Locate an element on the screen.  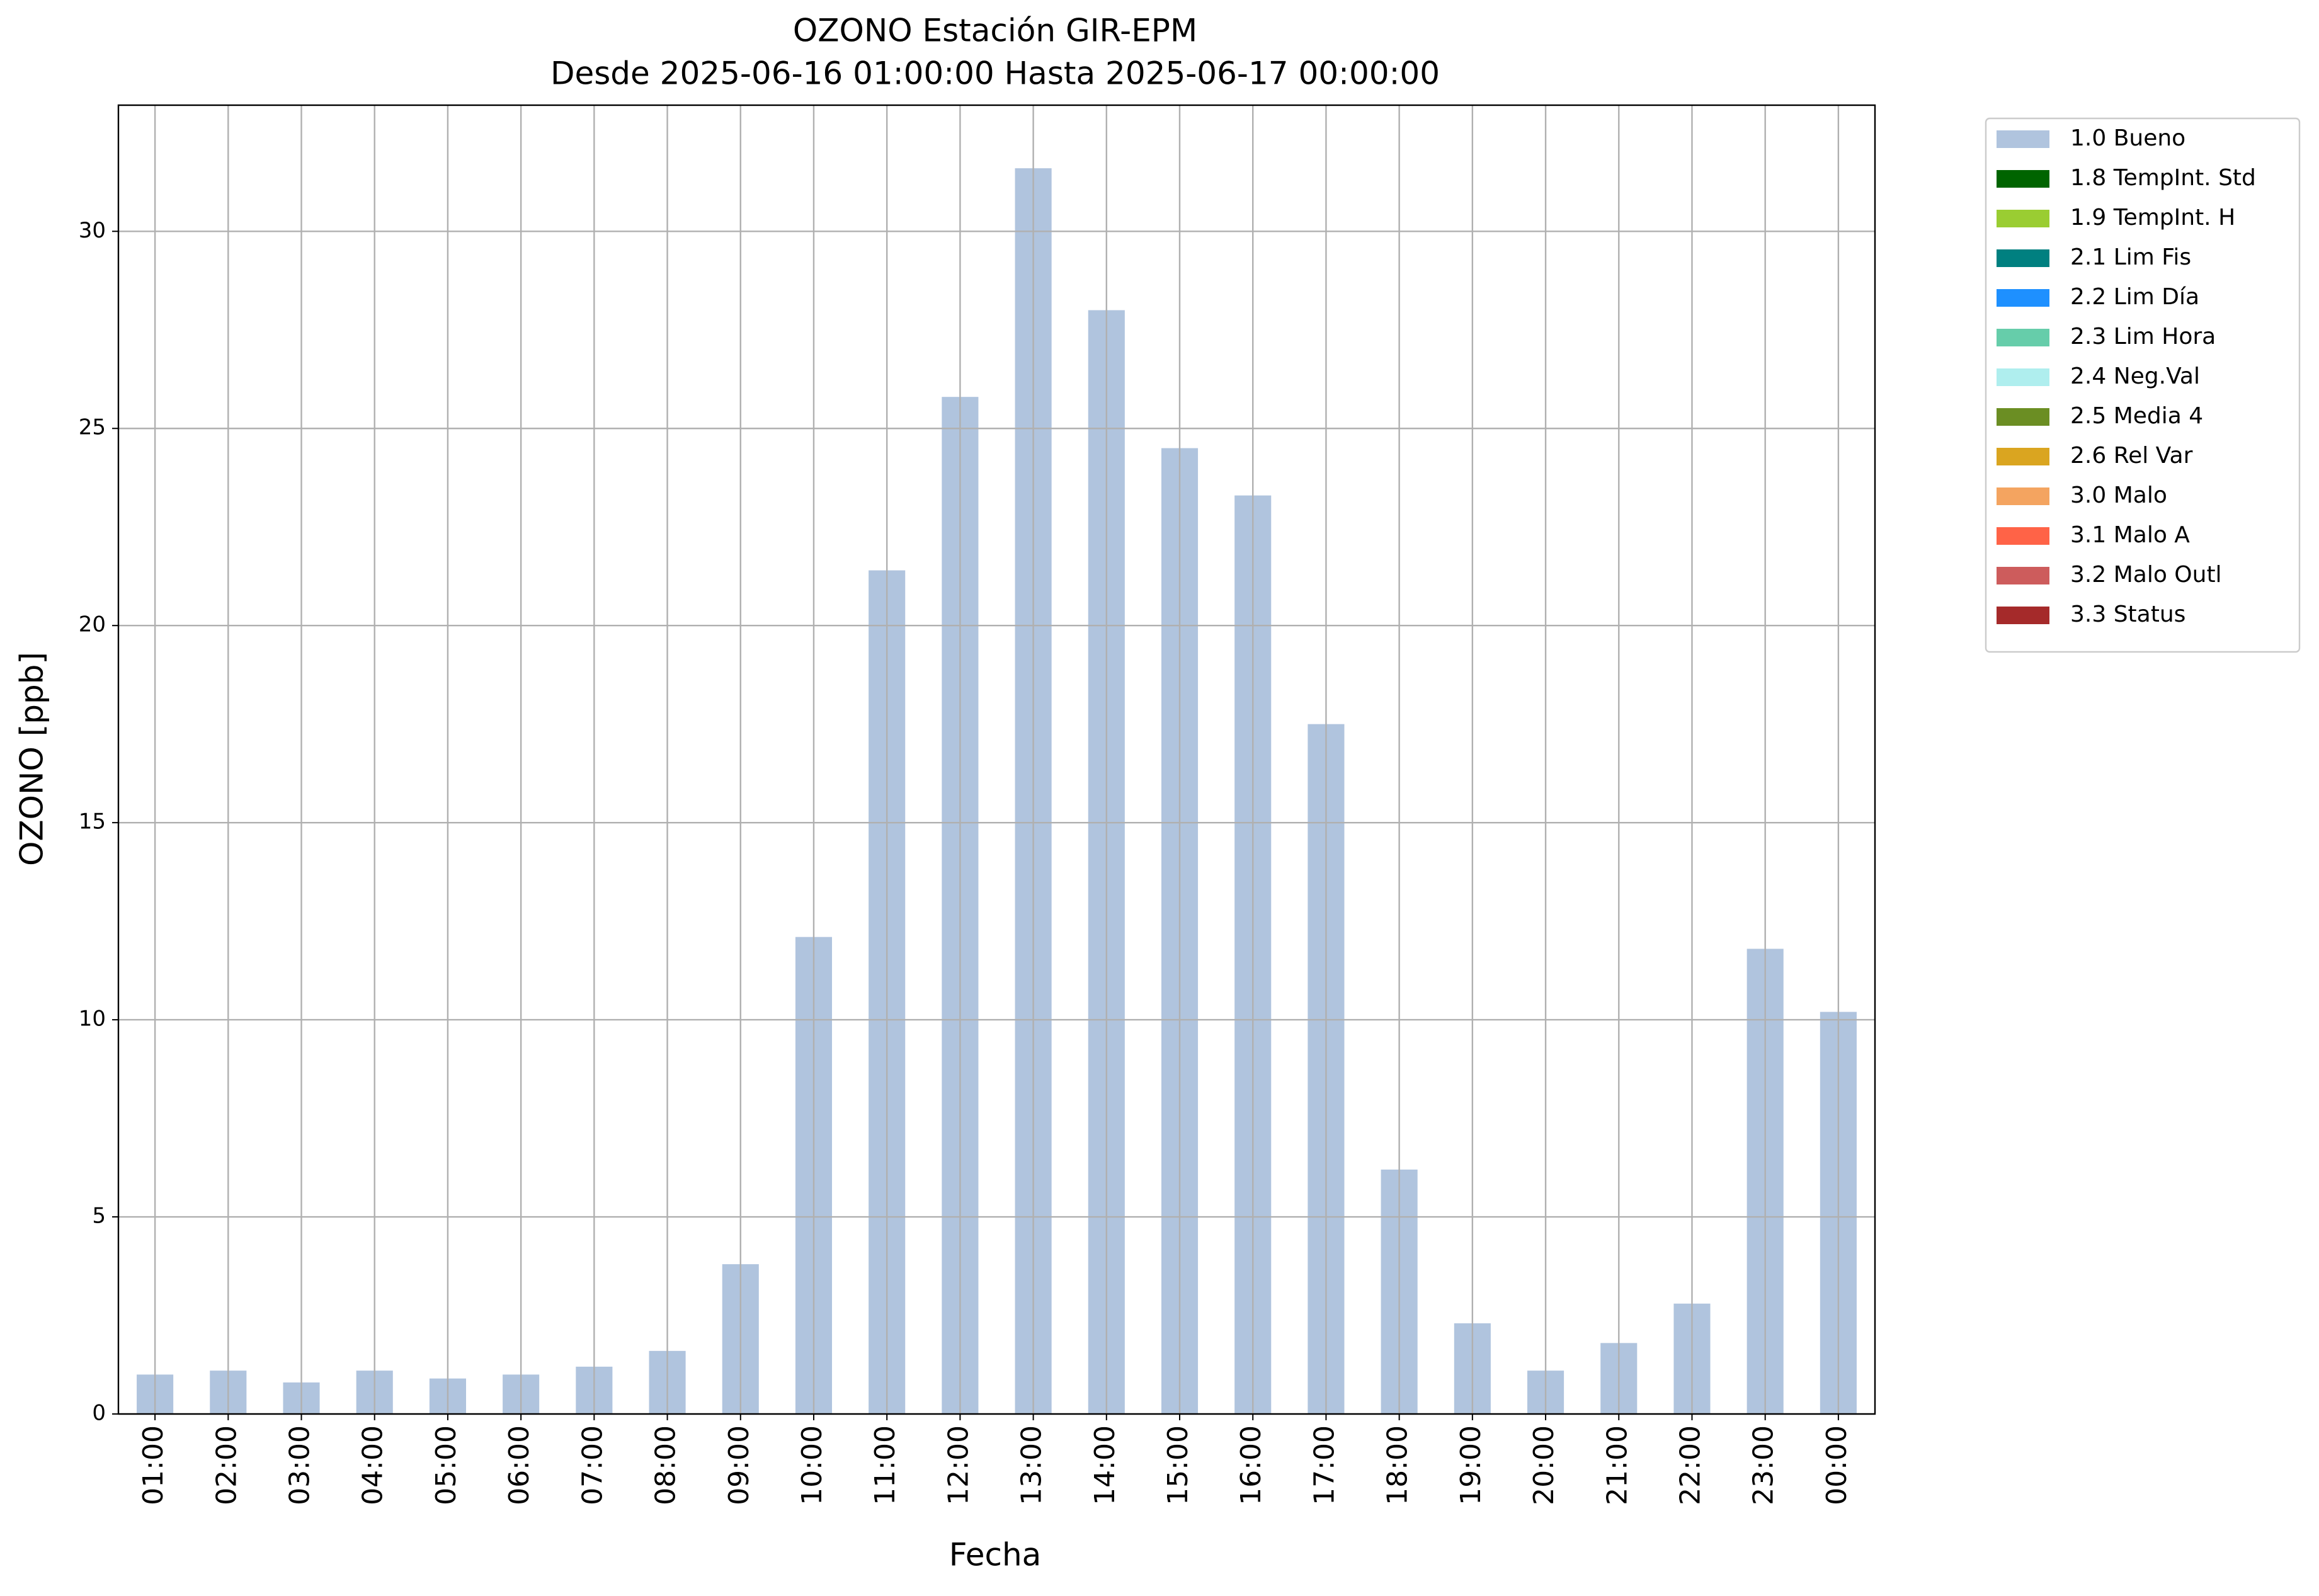
x-tick-label: 16:00 is located at coordinates (1251, 1465).